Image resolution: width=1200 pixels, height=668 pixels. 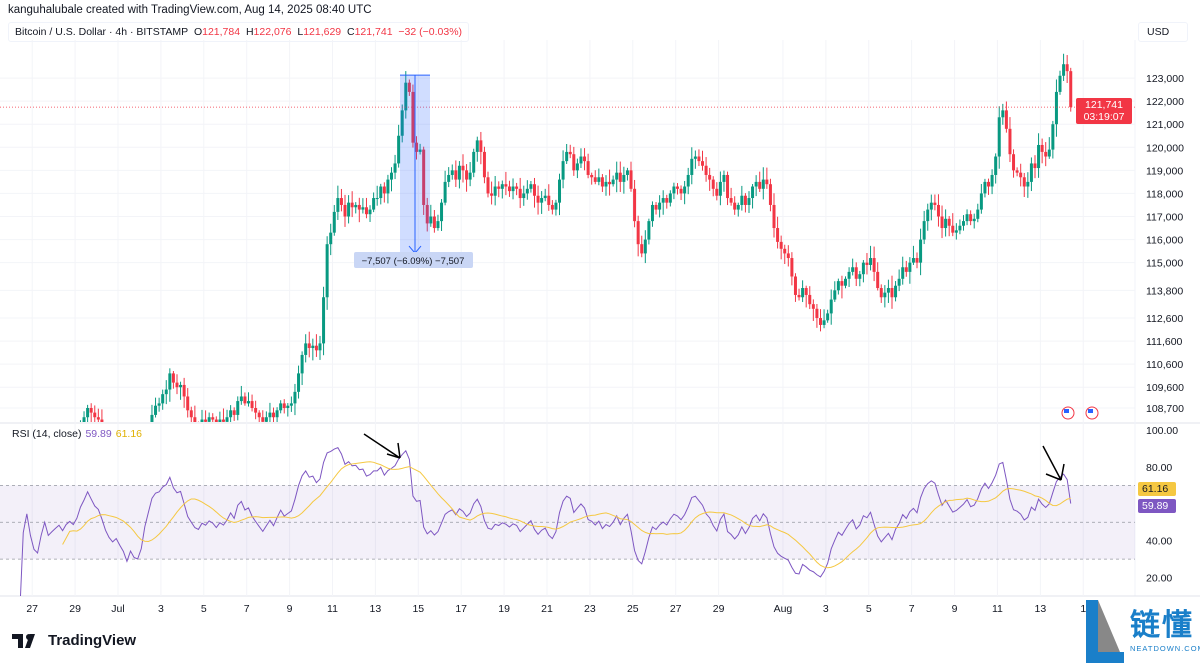 I want to click on time-tick-label: 23, so click(x=590, y=609).